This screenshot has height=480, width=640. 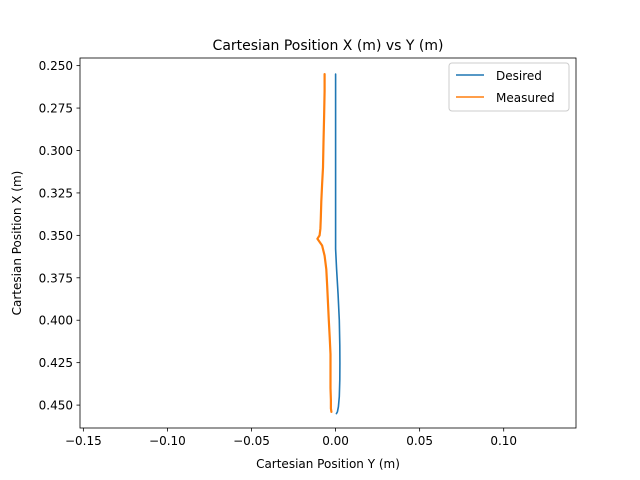 What do you see at coordinates (328, 46) in the screenshot?
I see `chart-title: Cartesian Position X (m) vs Y (m)` at bounding box center [328, 46].